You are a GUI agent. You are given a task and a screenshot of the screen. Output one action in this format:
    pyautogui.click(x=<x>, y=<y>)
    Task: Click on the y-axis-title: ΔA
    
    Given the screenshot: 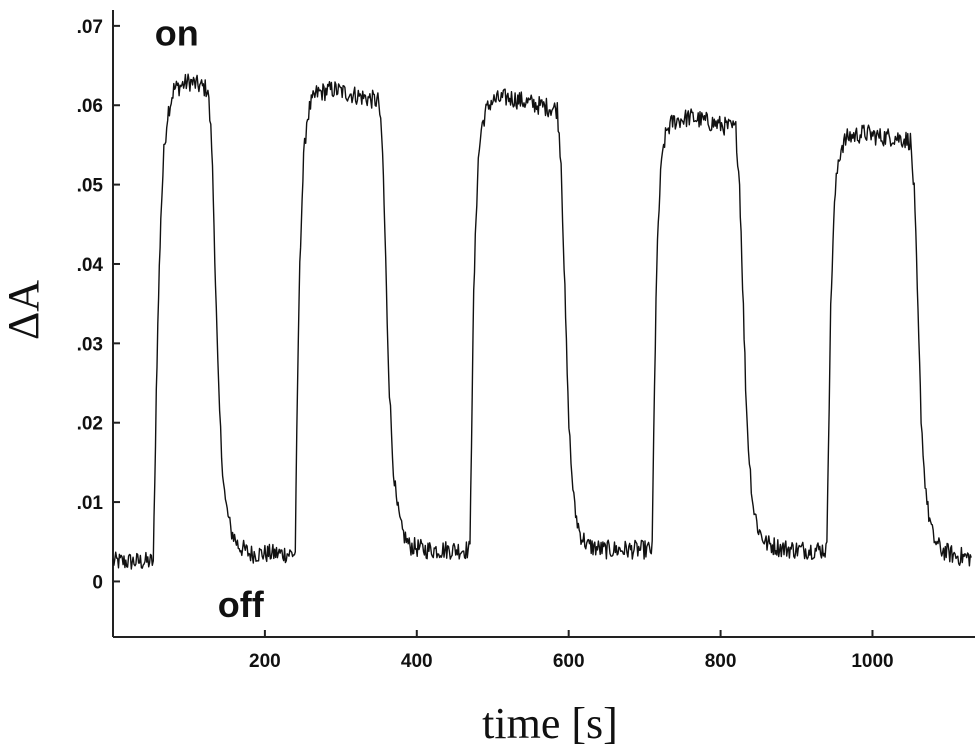 What is the action you would take?
    pyautogui.click(x=24, y=310)
    